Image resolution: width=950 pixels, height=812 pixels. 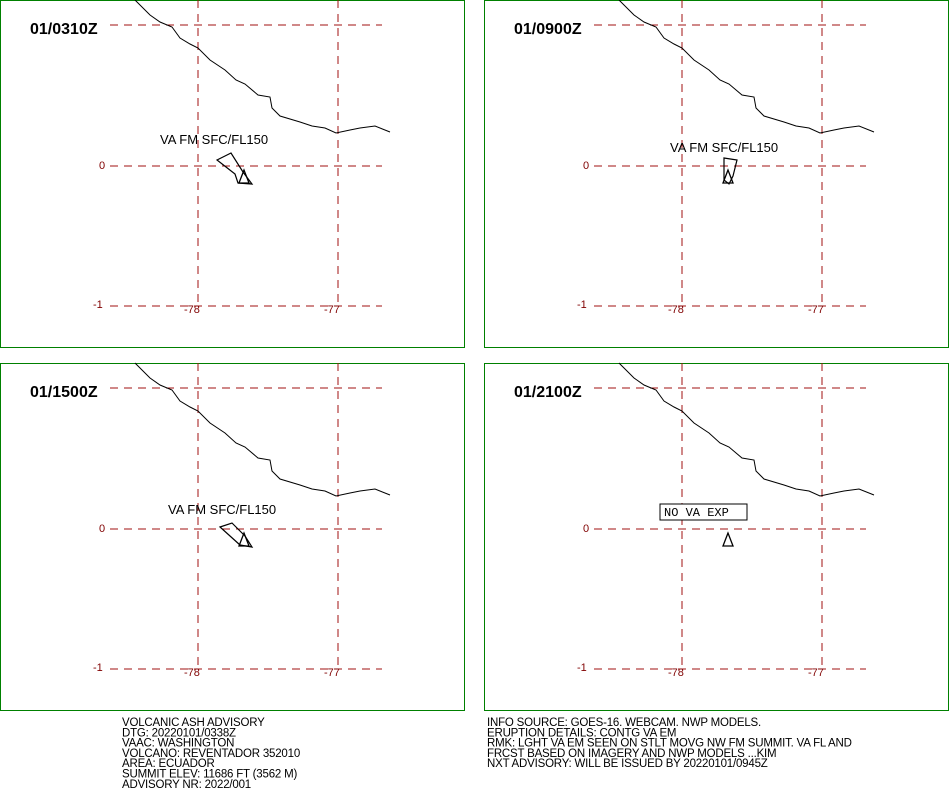 I want to click on annotation: NO VA EXP, so click(x=696, y=513).